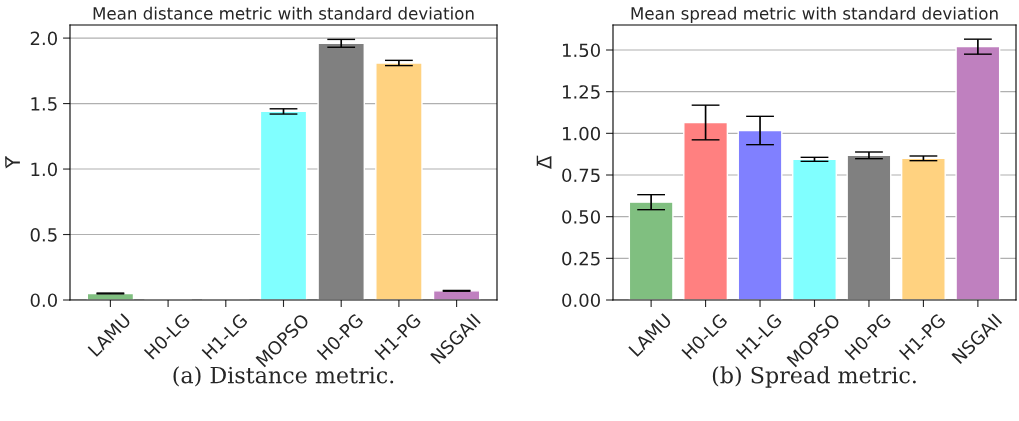 This screenshot has width=1019, height=421. What do you see at coordinates (814, 14) in the screenshot?
I see `chart-title: Mean spread metric with standard deviation` at bounding box center [814, 14].